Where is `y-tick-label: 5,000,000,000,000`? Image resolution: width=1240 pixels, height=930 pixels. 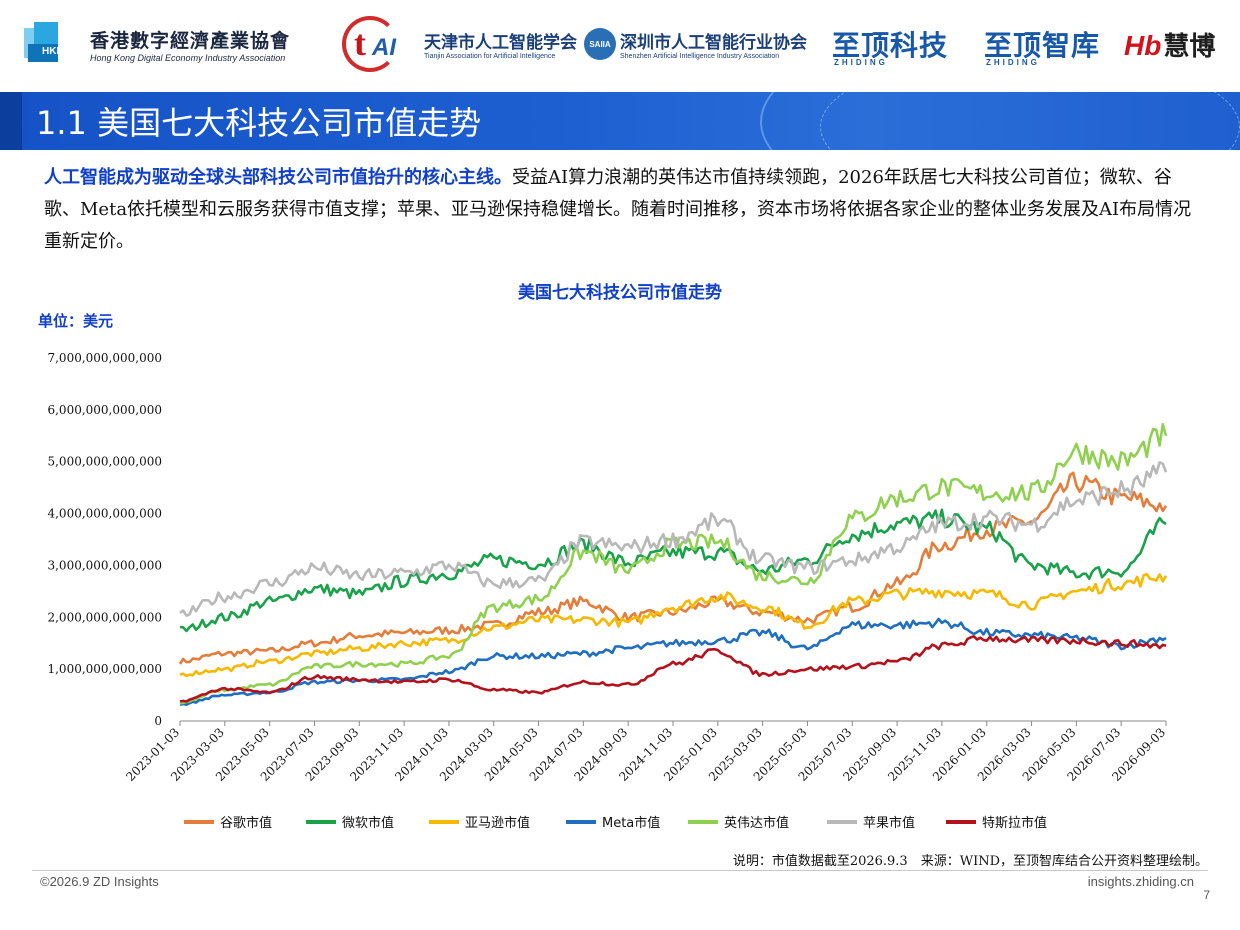
y-tick-label: 5,000,000,000,000 is located at coordinates (104, 462).